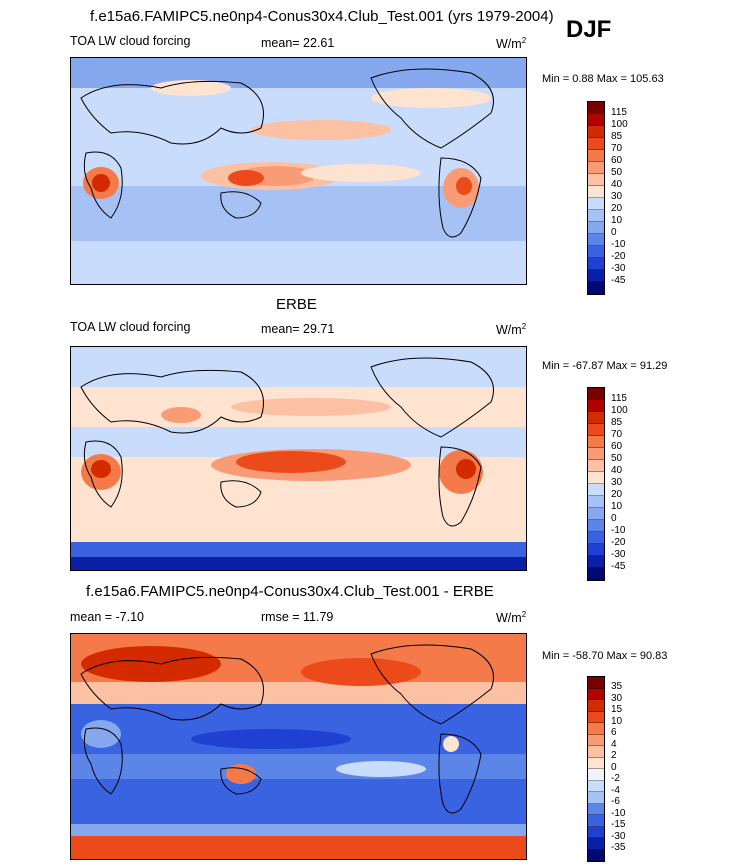  I want to click on panel3-colorbar, so click(596, 769).